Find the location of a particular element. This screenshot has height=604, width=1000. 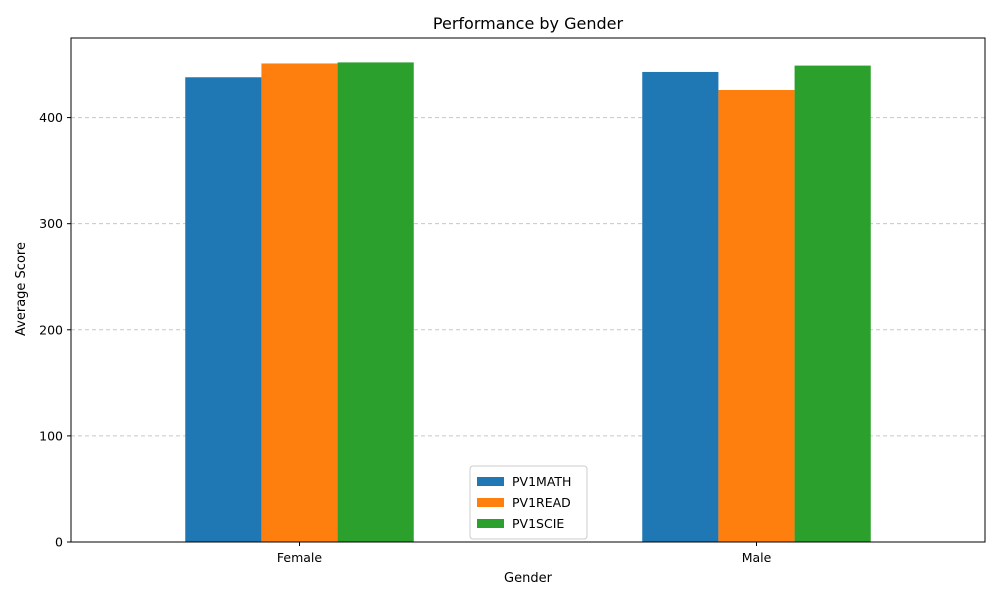

legend-swatch-pv1read is located at coordinates (490, 502).